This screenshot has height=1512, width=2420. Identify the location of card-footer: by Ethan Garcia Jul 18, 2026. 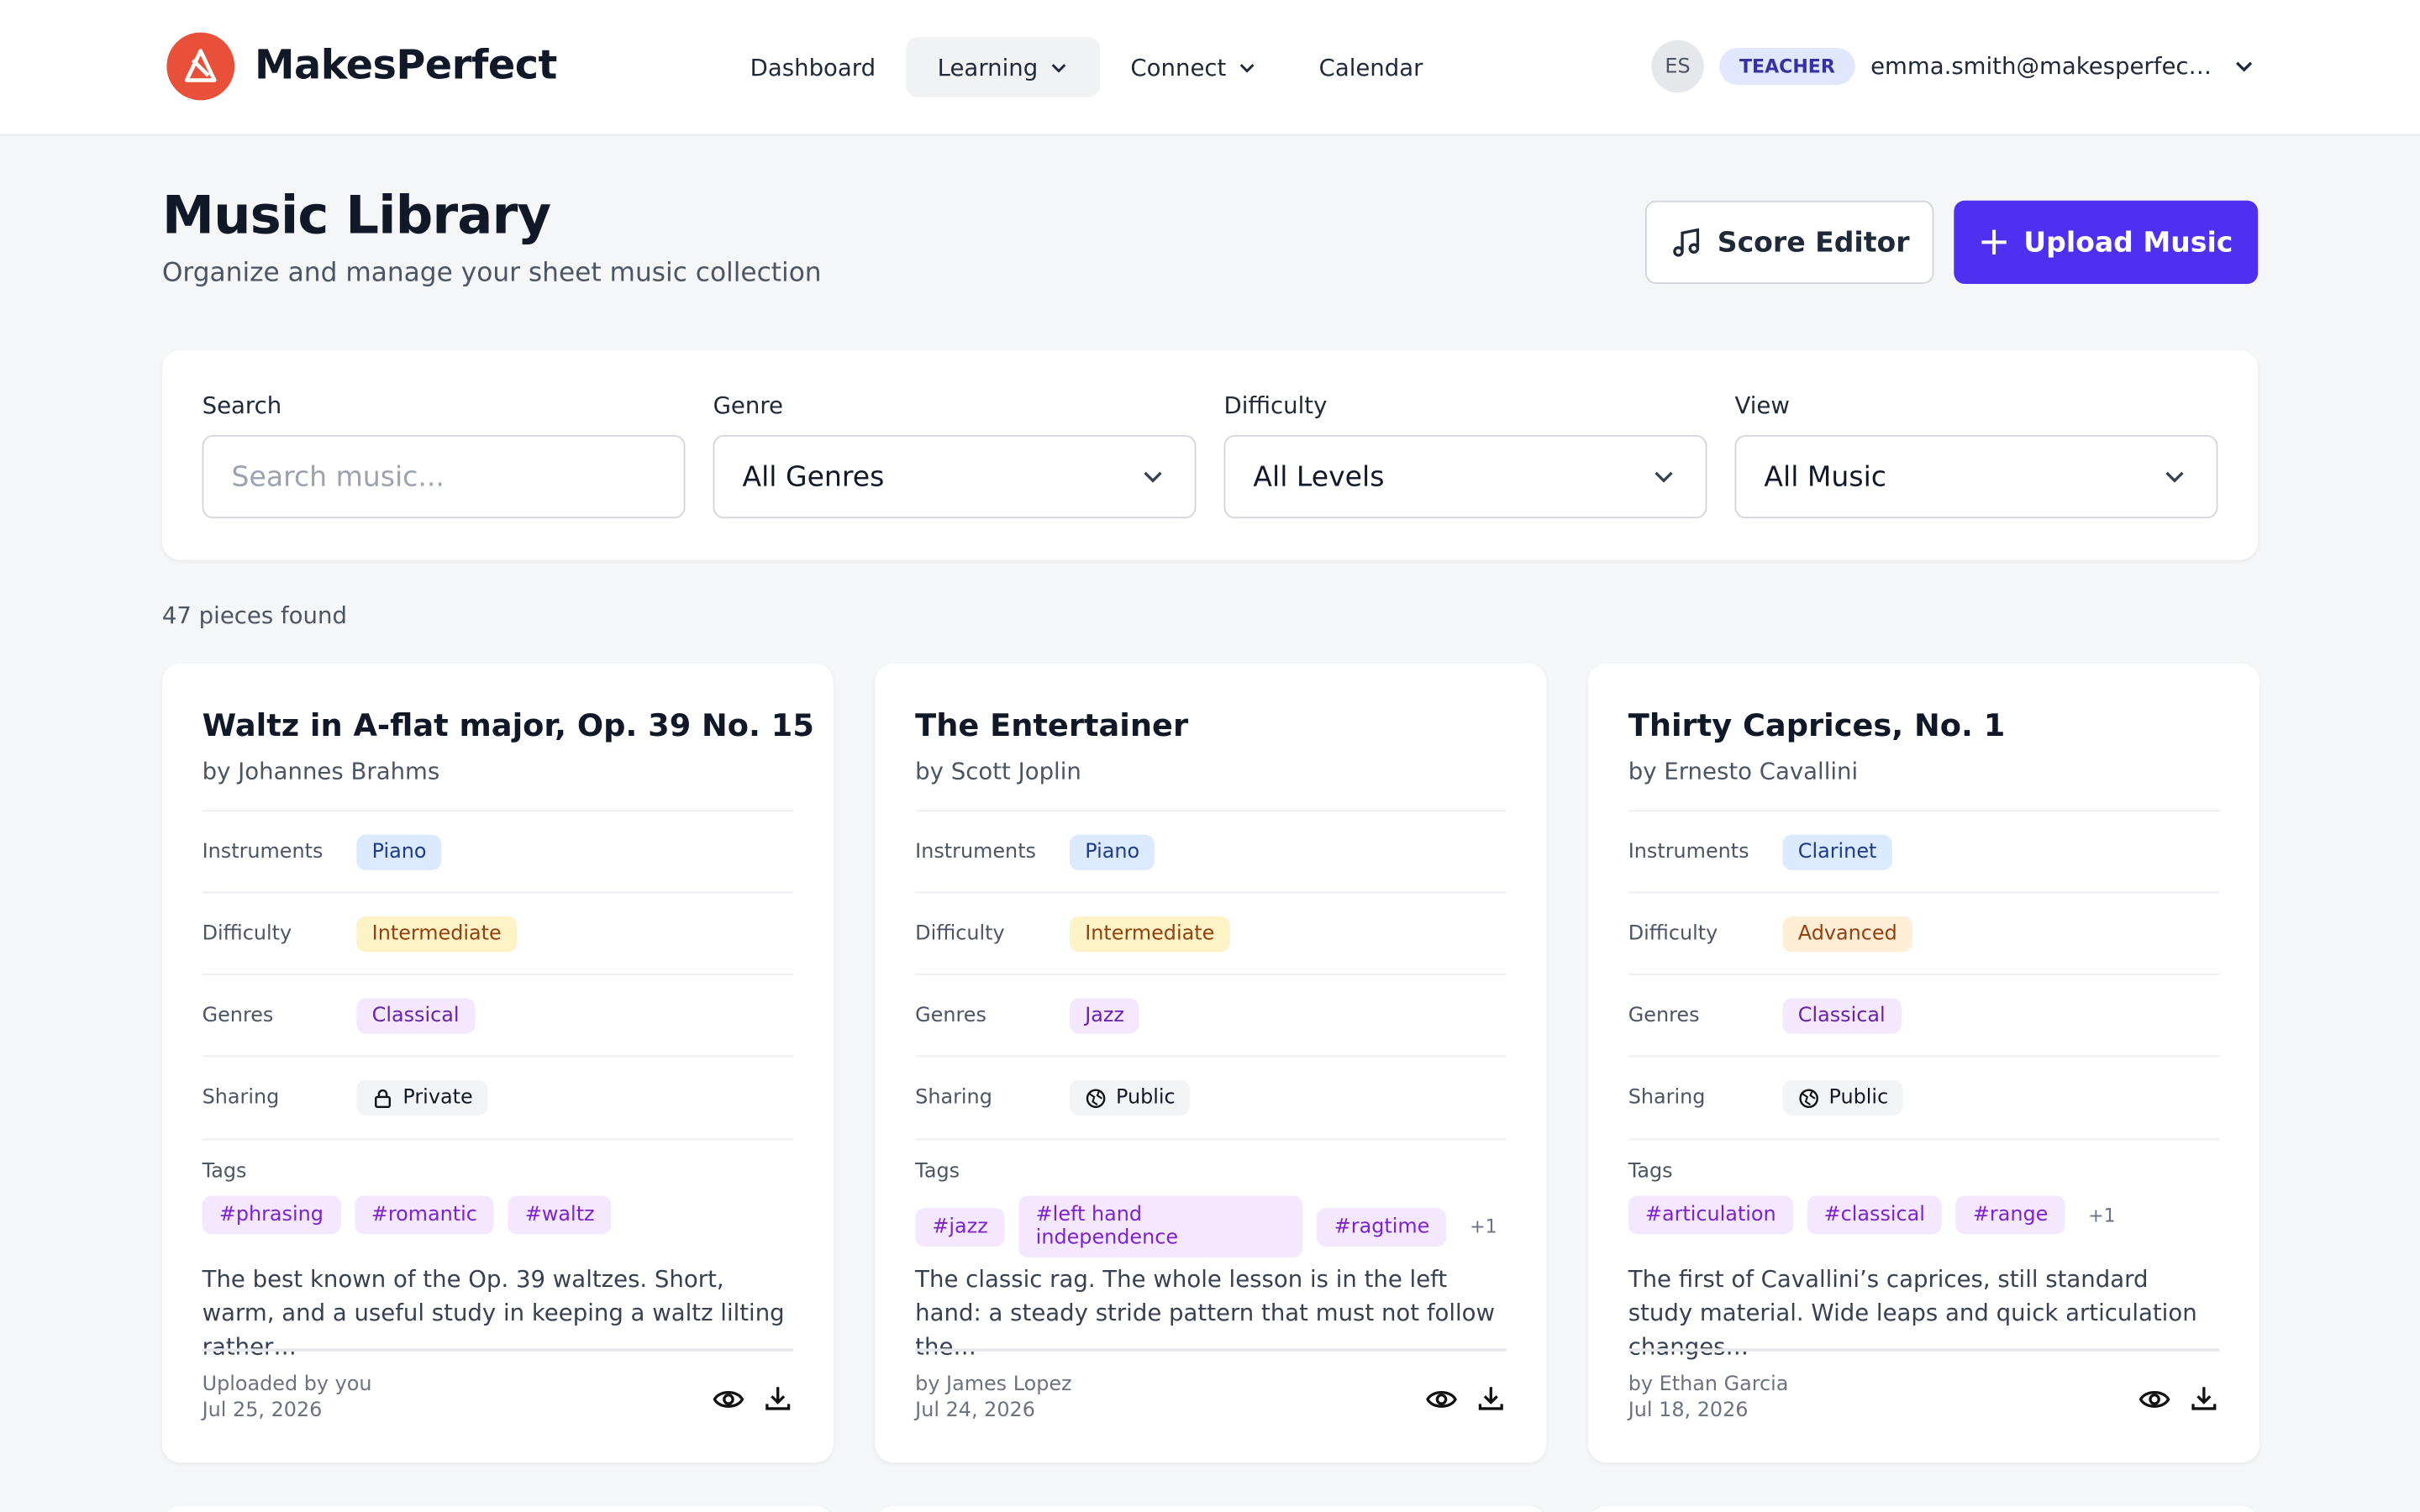
(1924, 1386).